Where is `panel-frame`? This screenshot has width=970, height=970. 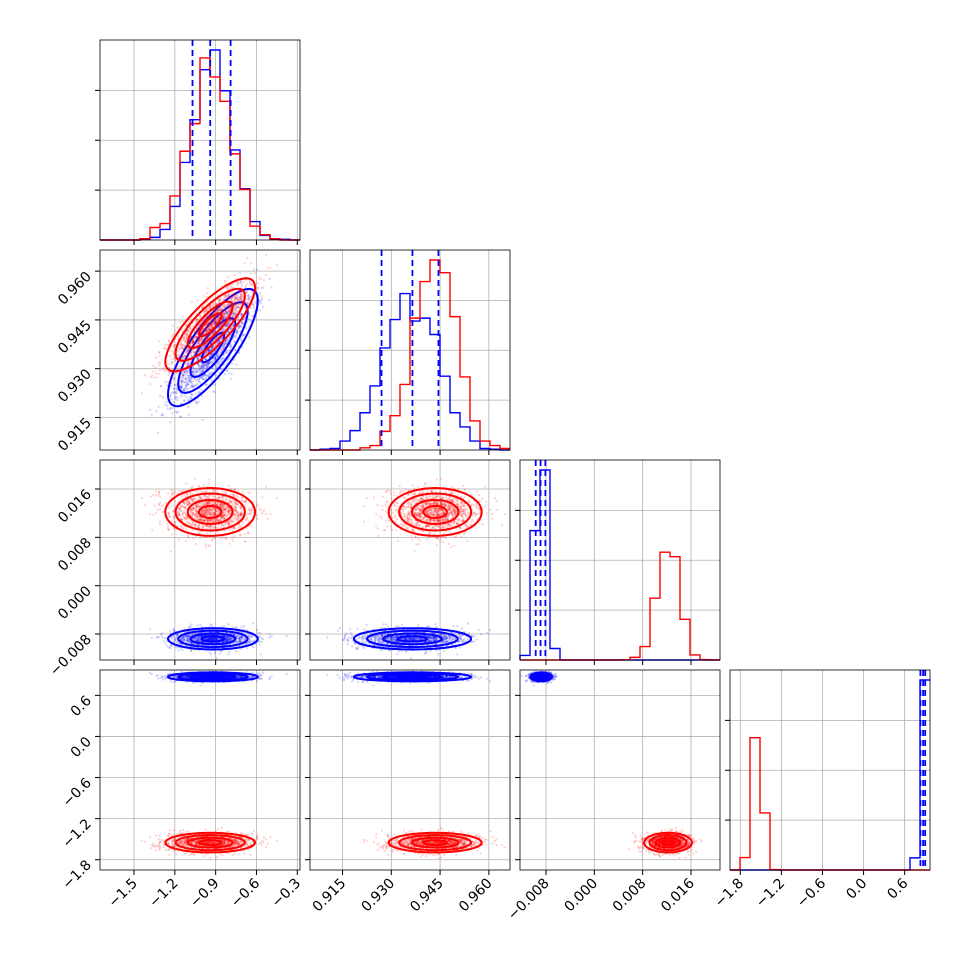 panel-frame is located at coordinates (620, 560).